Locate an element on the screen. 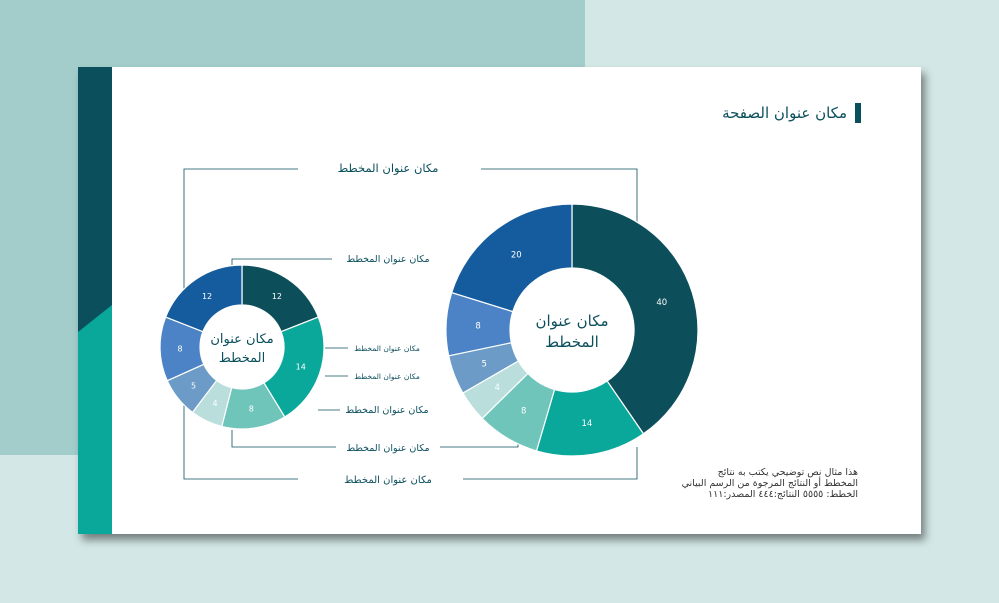 This screenshot has height=603, width=999. callout-line-5b is located at coordinates (479, 443).